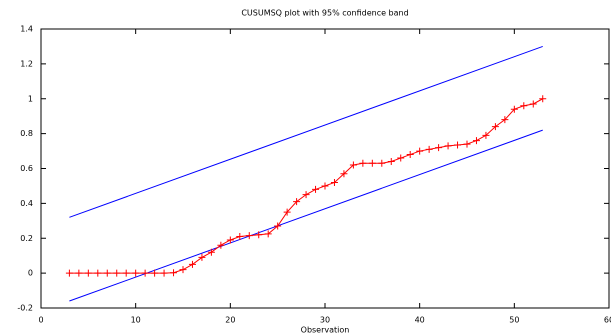 This screenshot has height=336, width=611. What do you see at coordinates (325, 320) in the screenshot?
I see `x-tick-label: 30` at bounding box center [325, 320].